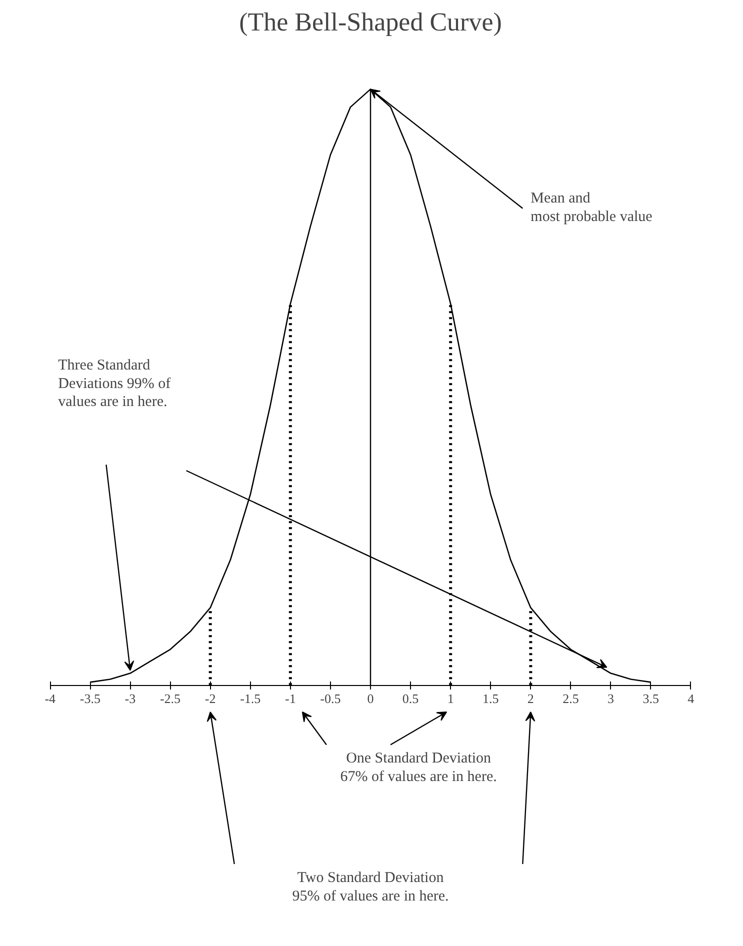 The width and height of the screenshot is (743, 946). Describe the element at coordinates (290, 698) in the screenshot. I see `x-tick-label: -1` at that location.